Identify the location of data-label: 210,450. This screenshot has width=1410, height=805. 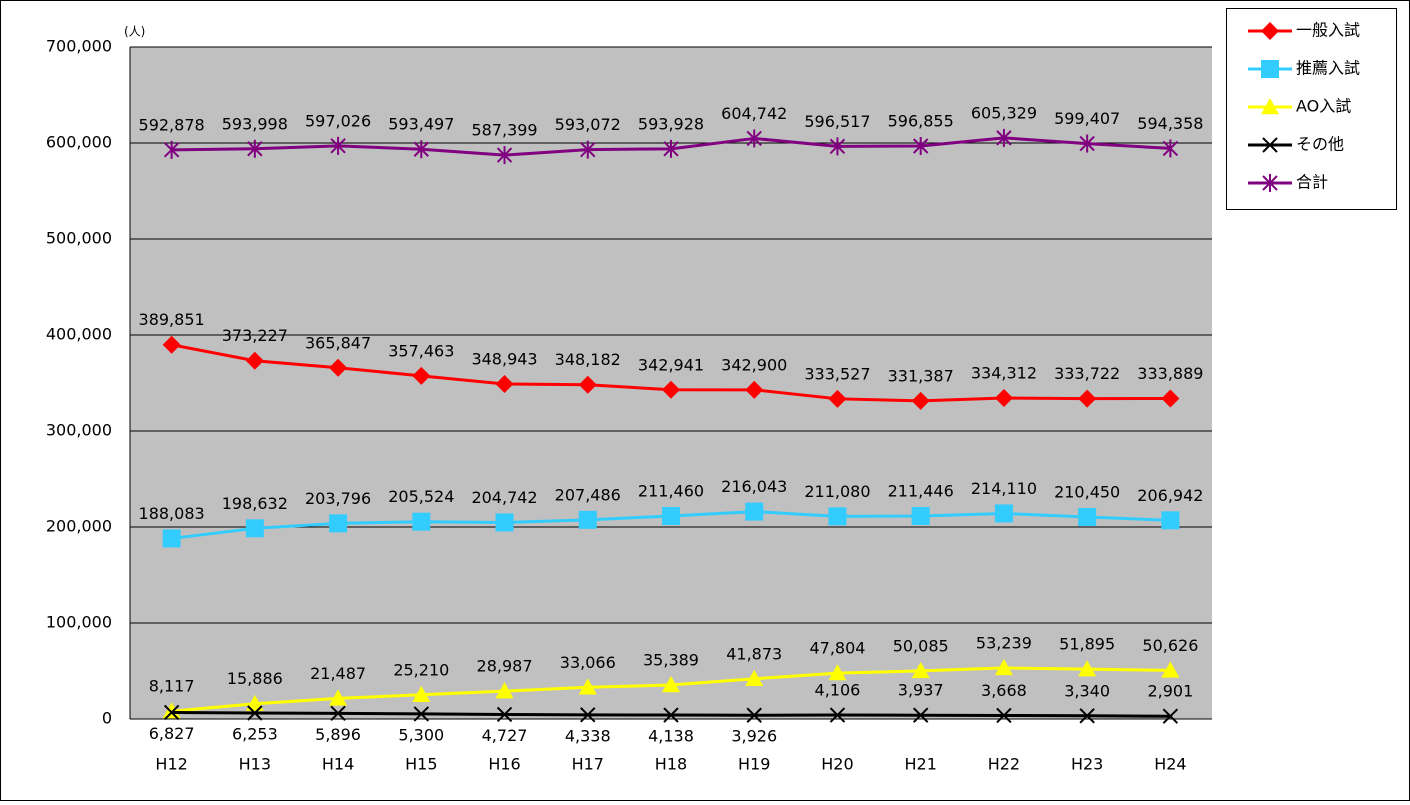
(1087, 491).